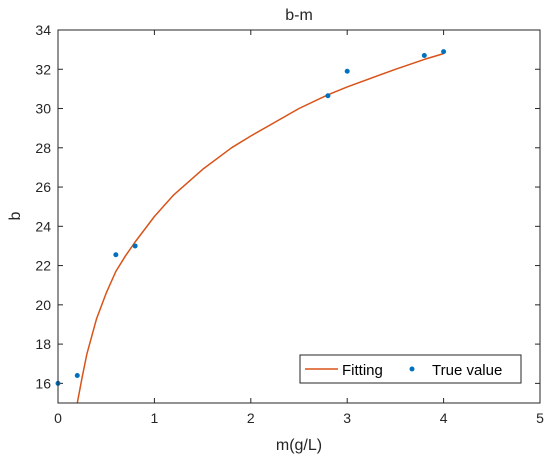 The image size is (550, 464). I want to click on y-axis-label: b, so click(15, 215).